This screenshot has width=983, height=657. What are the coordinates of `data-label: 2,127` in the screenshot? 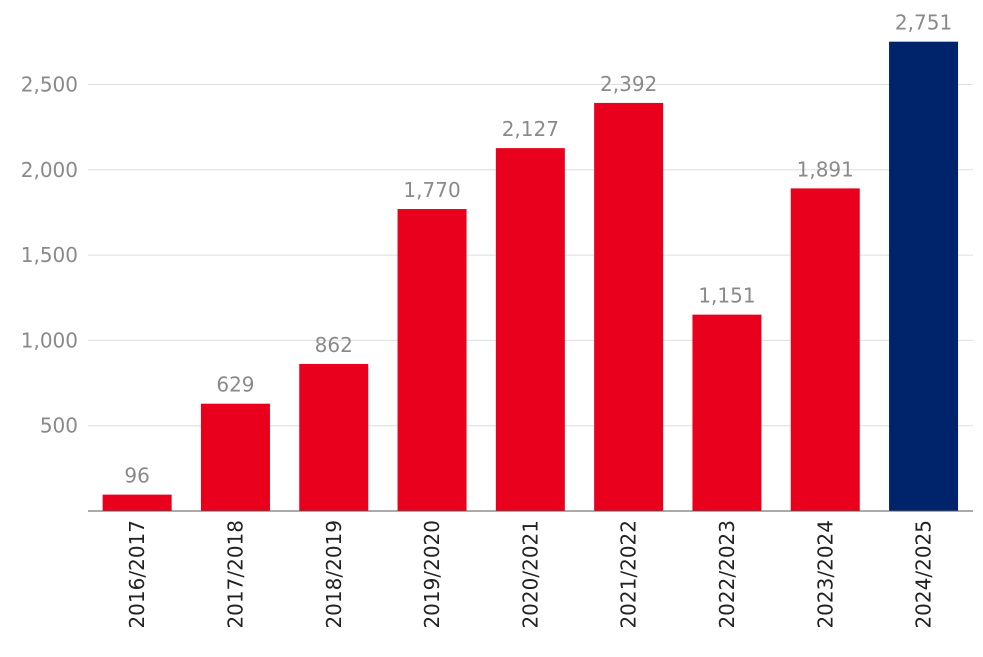 It's located at (530, 129).